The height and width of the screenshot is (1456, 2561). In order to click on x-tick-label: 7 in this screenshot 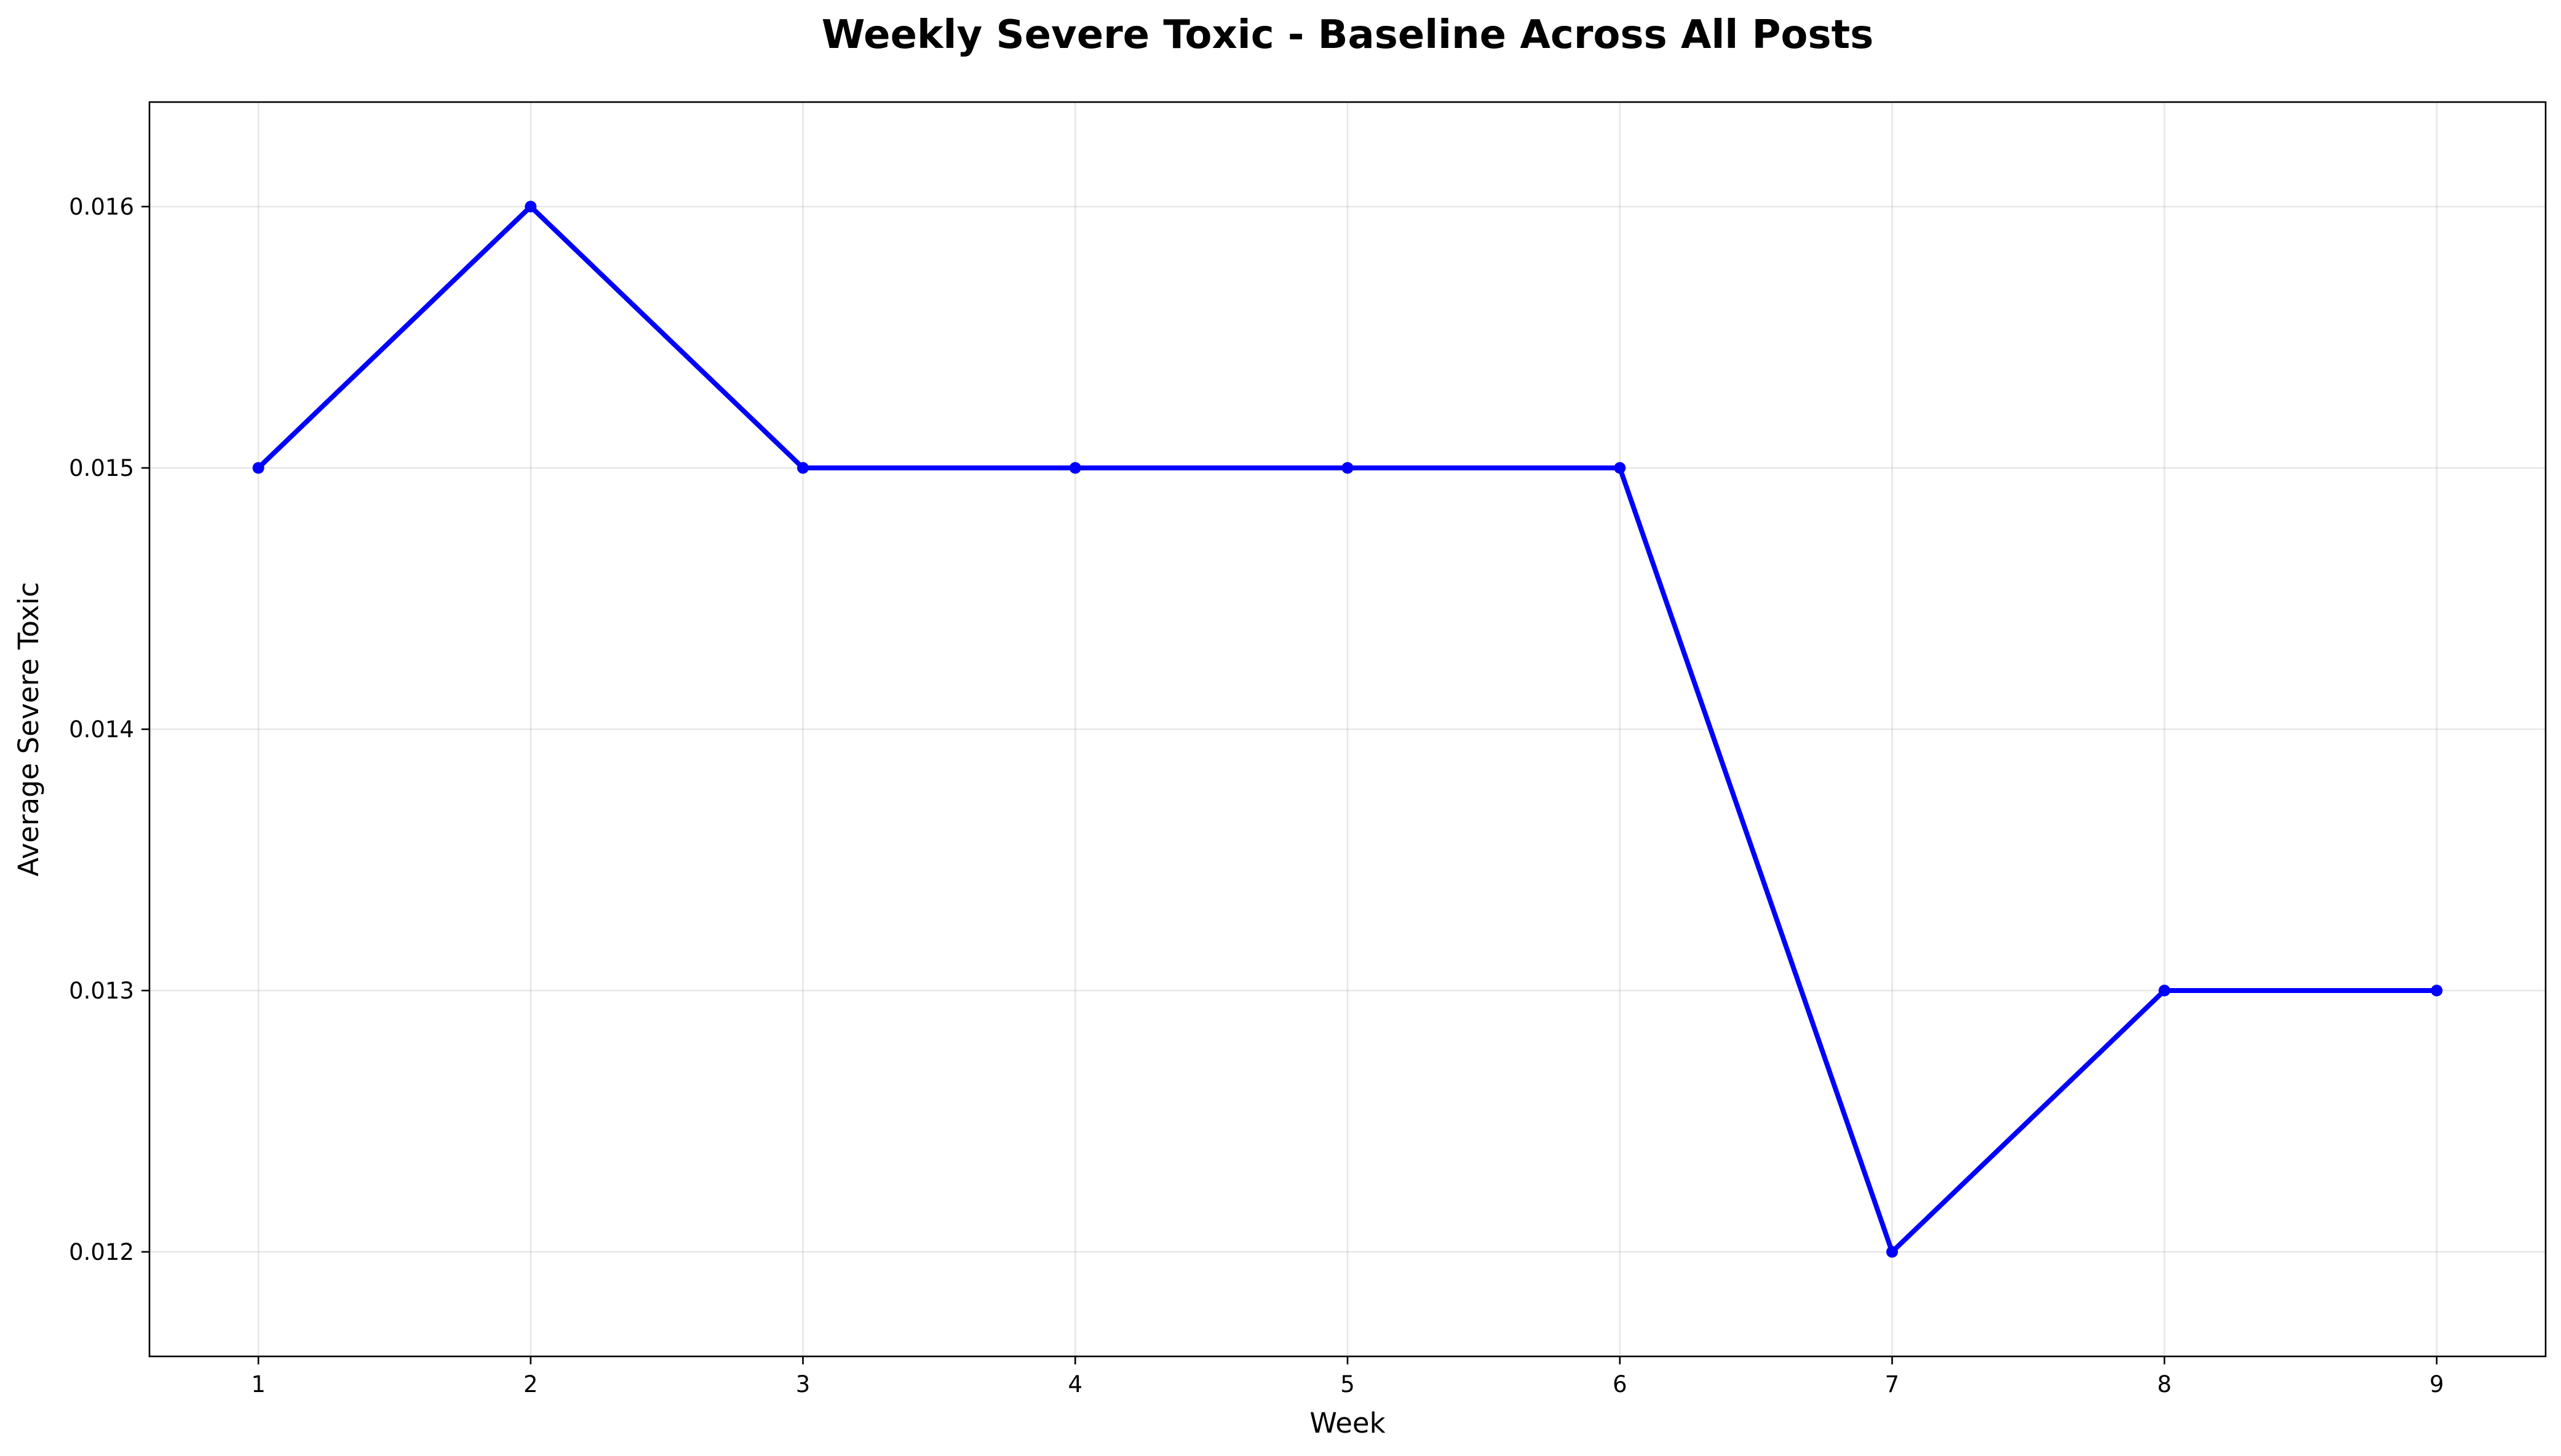, I will do `click(1893, 1385)`.